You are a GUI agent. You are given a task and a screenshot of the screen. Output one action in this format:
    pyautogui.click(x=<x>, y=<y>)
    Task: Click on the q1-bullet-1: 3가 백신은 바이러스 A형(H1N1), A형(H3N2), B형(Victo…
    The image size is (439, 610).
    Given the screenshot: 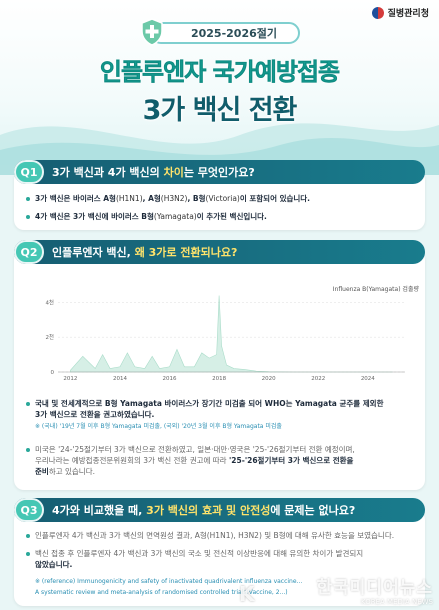 What is the action you would take?
    pyautogui.click(x=223, y=198)
    